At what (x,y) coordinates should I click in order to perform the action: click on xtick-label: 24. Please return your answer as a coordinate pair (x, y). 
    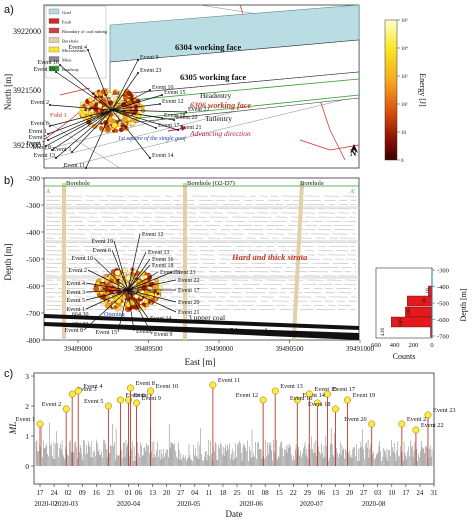
    Looking at the image, I should click on (420, 493).